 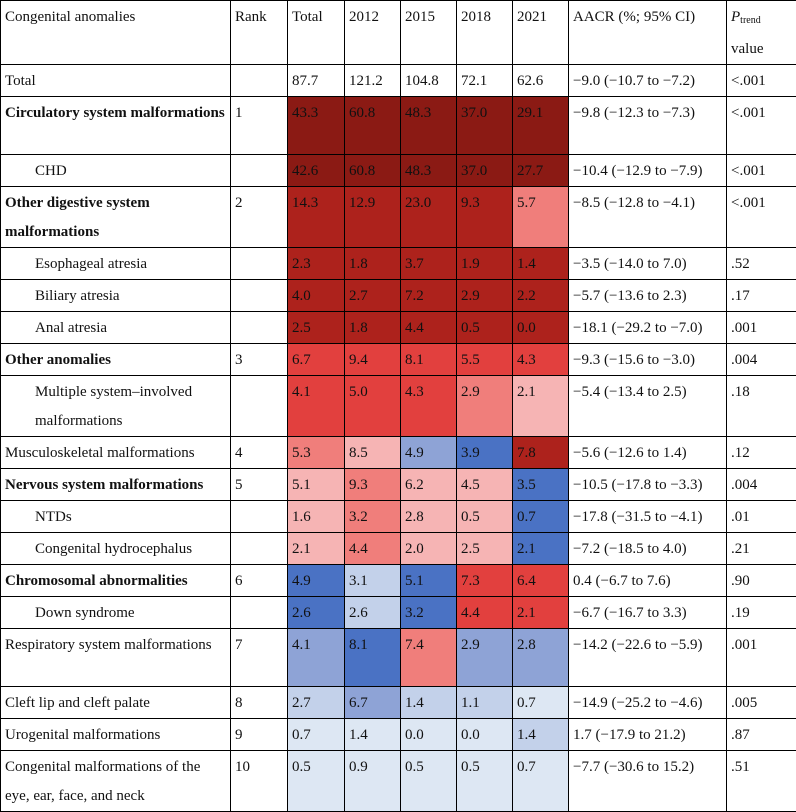 I want to click on value-2012-cell: 9.3, so click(x=373, y=485).